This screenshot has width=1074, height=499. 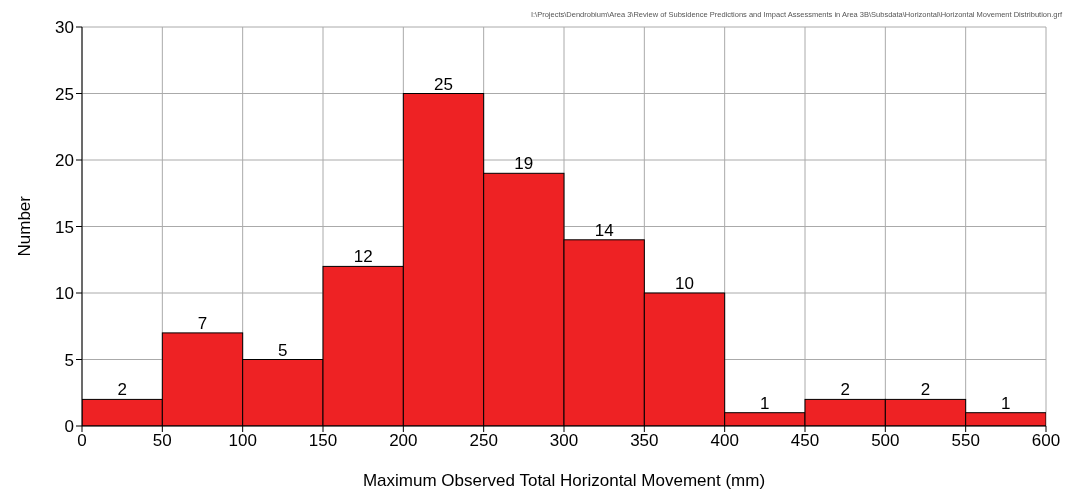 I want to click on data-label: 19, so click(x=524, y=164).